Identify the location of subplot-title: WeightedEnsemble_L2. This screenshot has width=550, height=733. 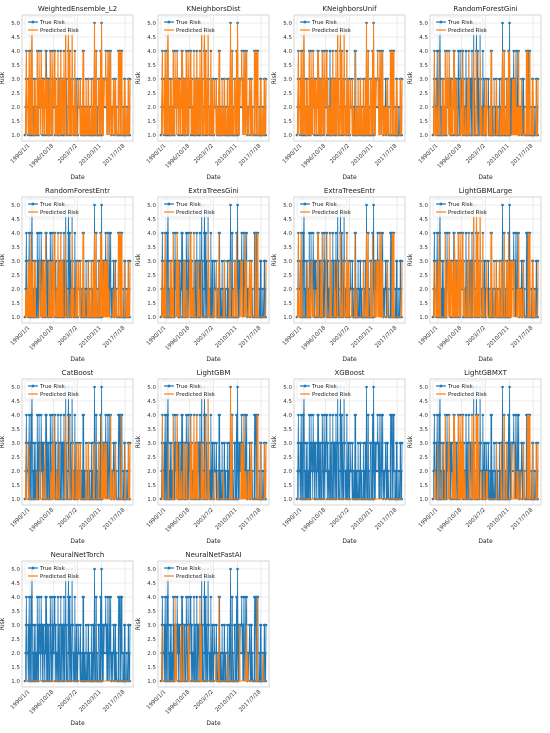
(77, 9).